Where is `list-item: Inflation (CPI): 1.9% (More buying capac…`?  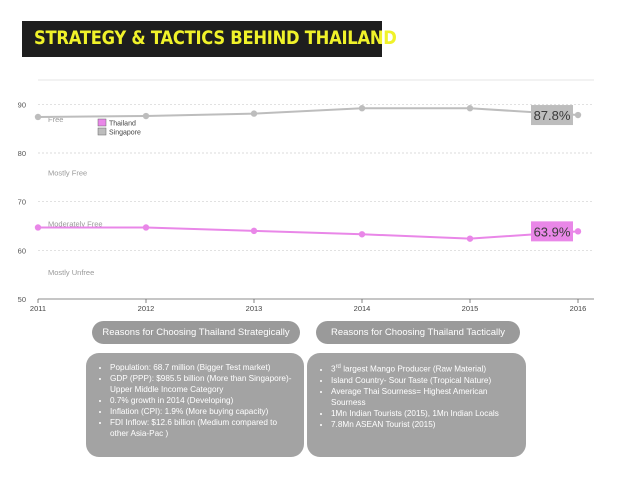 list-item: Inflation (CPI): 1.9% (More buying capac… is located at coordinates (202, 411).